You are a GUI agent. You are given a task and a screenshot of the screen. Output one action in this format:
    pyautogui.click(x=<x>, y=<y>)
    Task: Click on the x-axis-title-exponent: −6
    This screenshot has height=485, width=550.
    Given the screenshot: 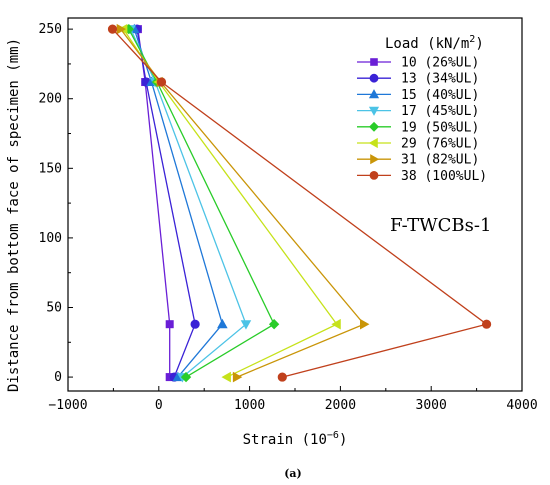 What is the action you would take?
    pyautogui.click(x=333, y=435)
    